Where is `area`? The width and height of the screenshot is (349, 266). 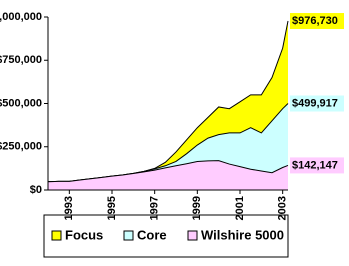 area is located at coordinates (168, 175).